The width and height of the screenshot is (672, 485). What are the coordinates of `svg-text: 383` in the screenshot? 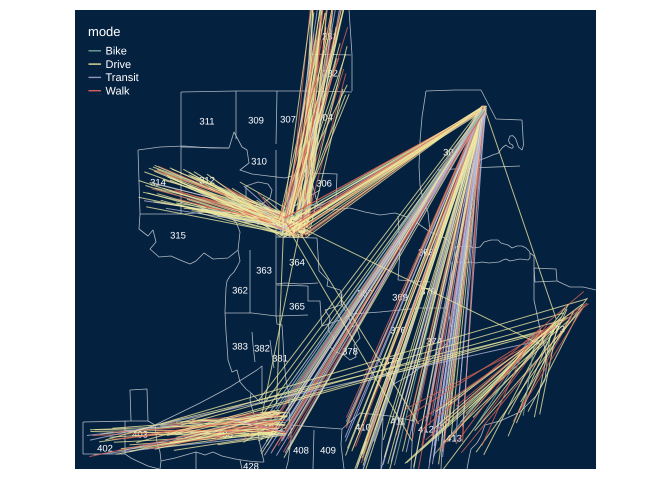 It's located at (240, 346).